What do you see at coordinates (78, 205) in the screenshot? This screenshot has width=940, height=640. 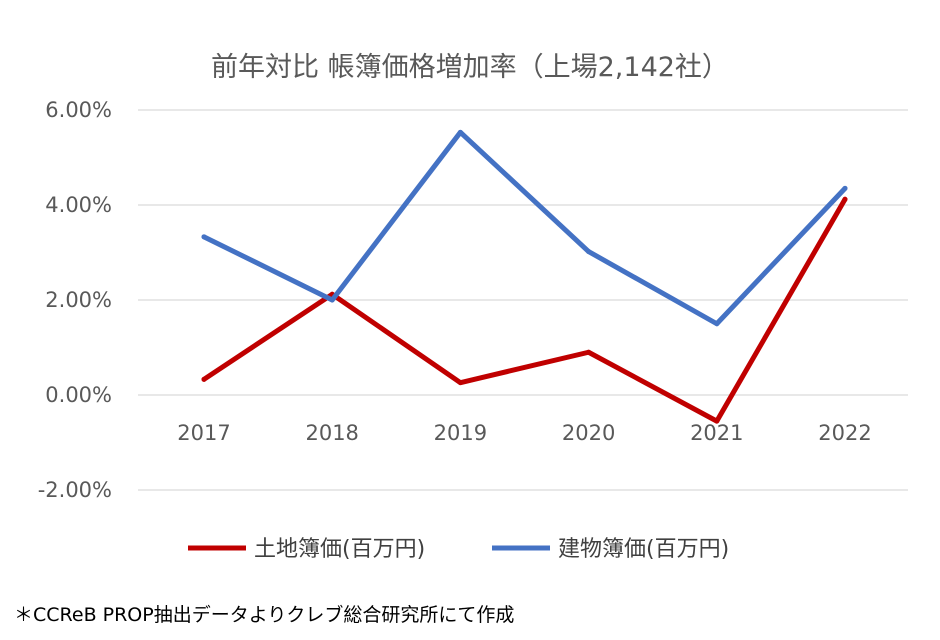 I see `y-tick-label: 4.00%` at bounding box center [78, 205].